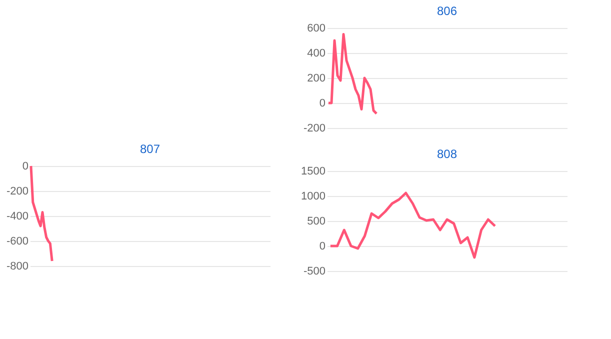  What do you see at coordinates (316, 54) in the screenshot?
I see `y-tick-label: 400` at bounding box center [316, 54].